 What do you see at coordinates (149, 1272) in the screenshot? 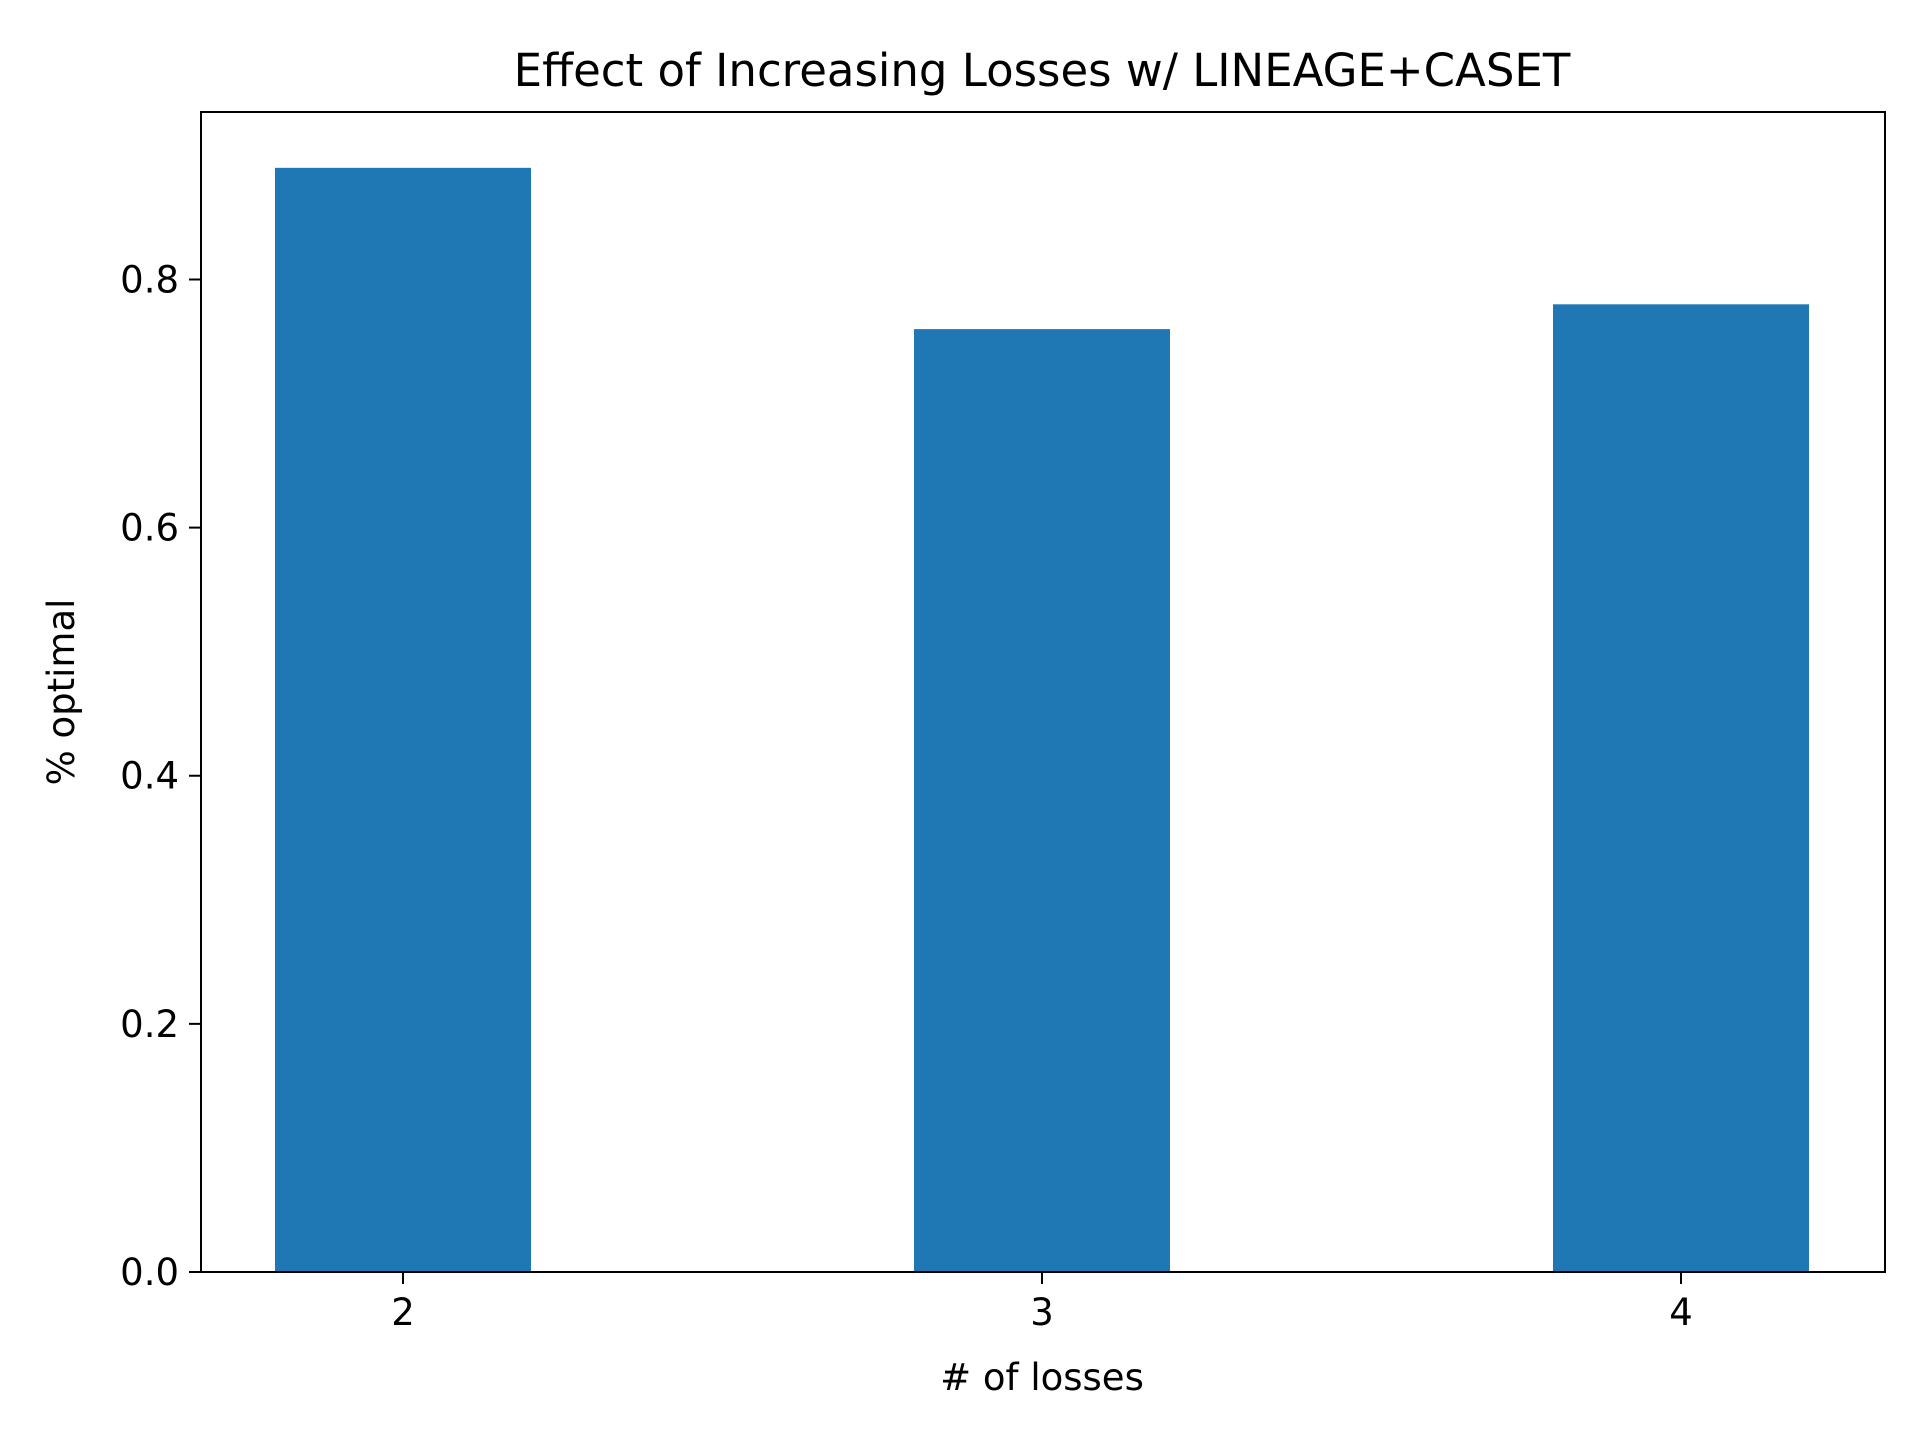
I see `y-tick-label: 0.0` at bounding box center [149, 1272].